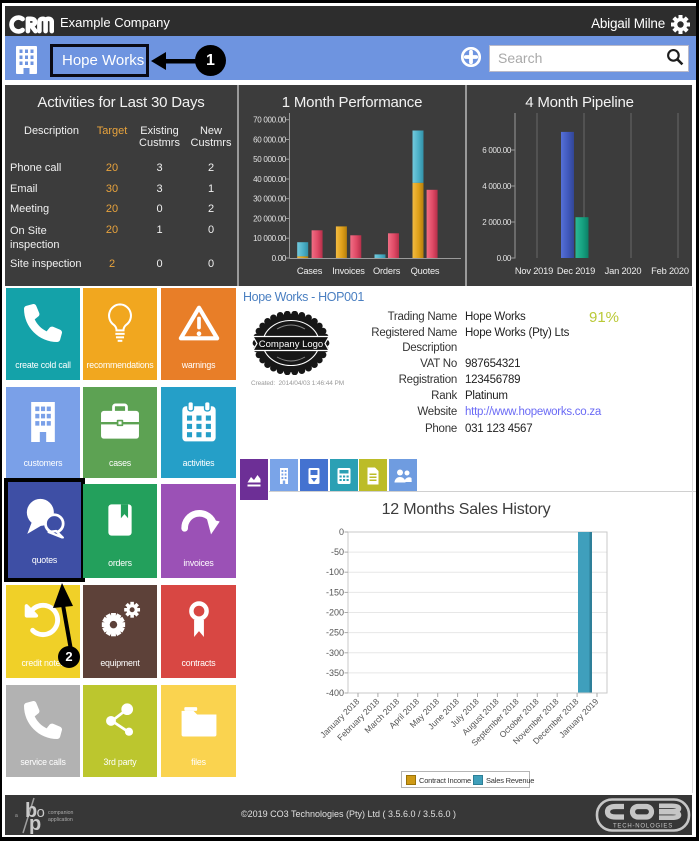  Describe the element at coordinates (335, 572) in the screenshot. I see `svg-text: -100` at that location.